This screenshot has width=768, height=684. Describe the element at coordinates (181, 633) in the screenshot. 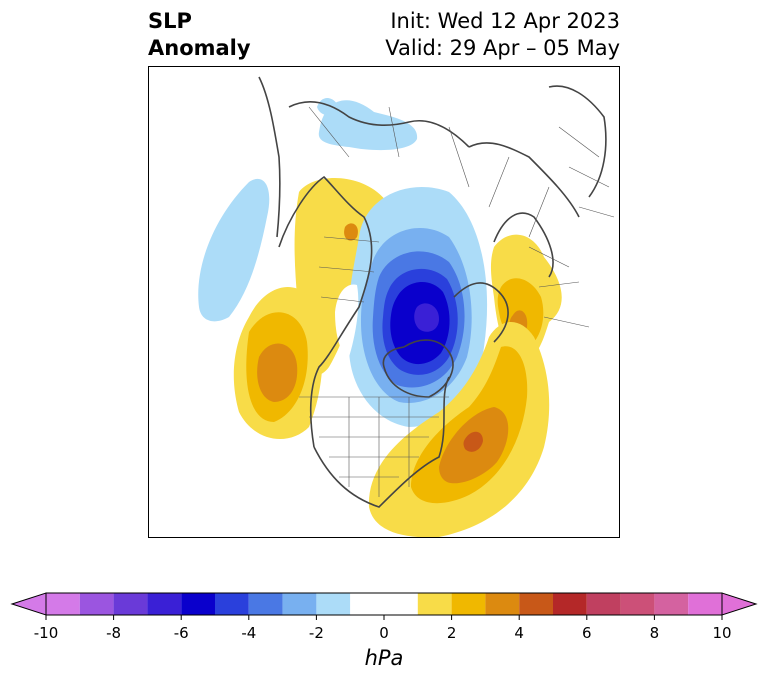

I see `colorbar-tick-label: -6` at that location.